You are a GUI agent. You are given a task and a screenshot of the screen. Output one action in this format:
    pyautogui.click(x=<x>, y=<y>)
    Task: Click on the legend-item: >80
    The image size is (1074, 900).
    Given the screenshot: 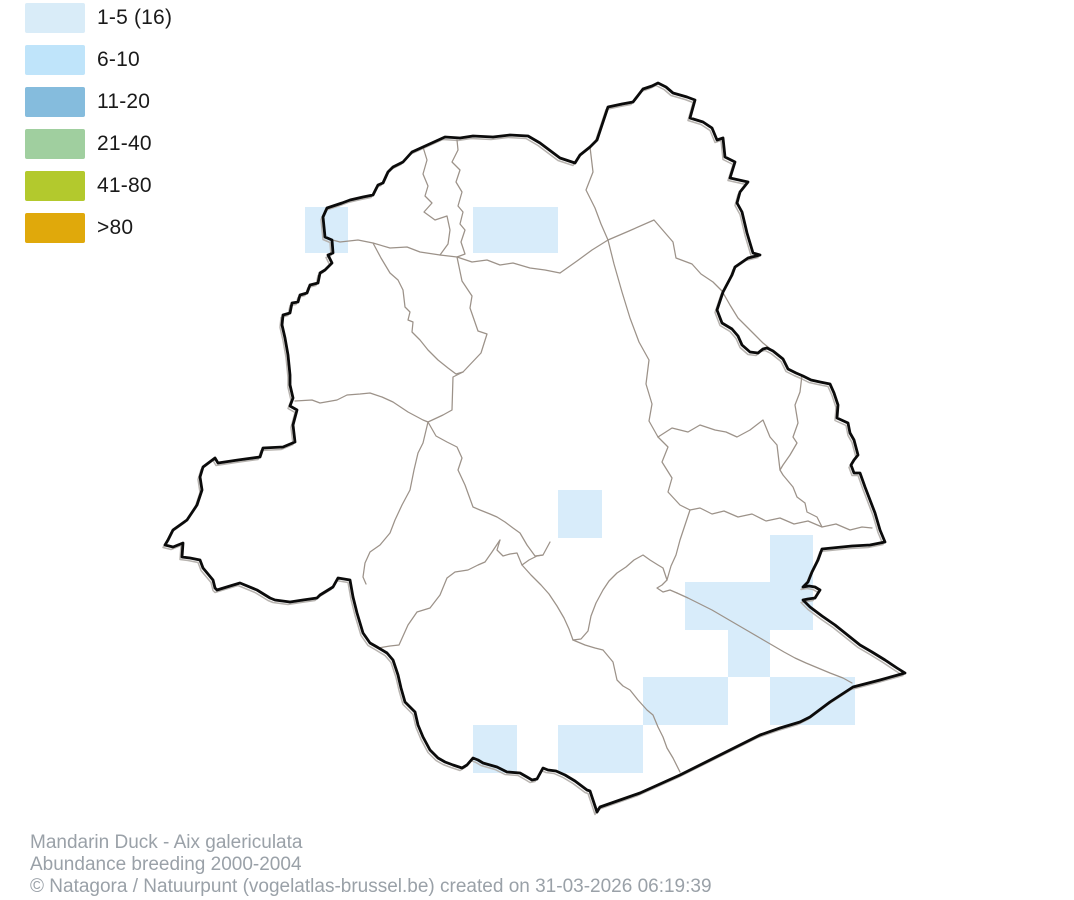 What is the action you would take?
    pyautogui.click(x=98, y=228)
    